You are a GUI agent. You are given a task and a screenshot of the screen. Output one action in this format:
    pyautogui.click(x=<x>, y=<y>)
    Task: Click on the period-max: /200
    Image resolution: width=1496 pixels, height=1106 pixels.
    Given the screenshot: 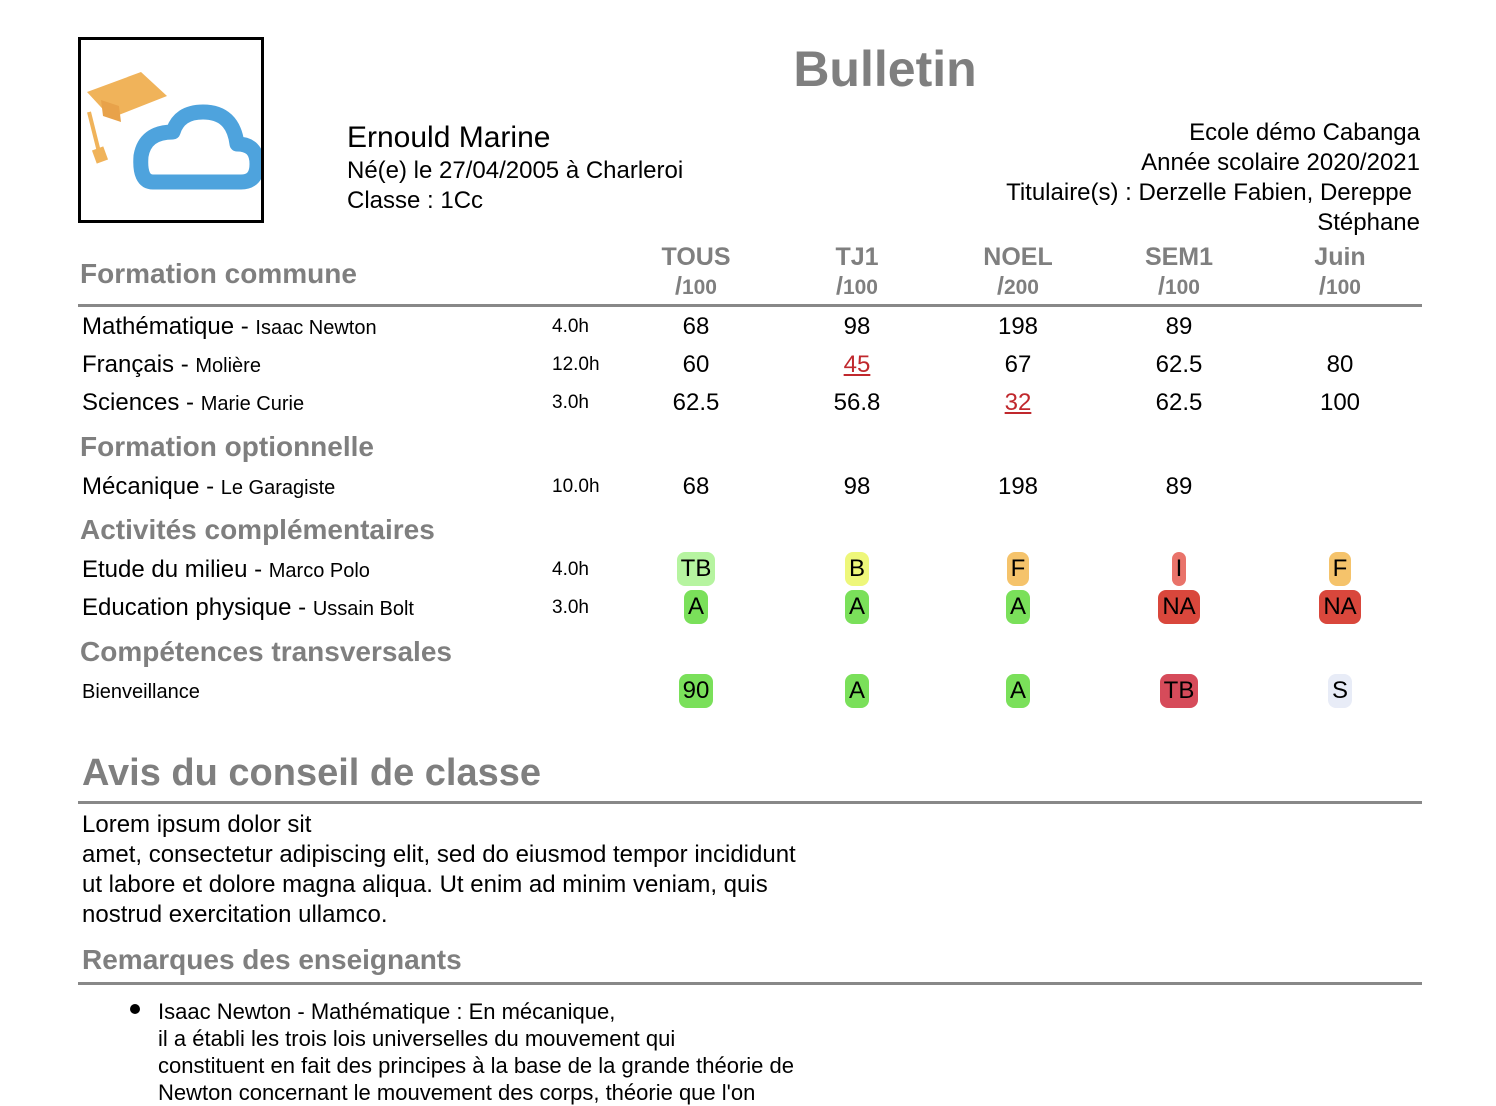 What is the action you would take?
    pyautogui.click(x=1018, y=286)
    